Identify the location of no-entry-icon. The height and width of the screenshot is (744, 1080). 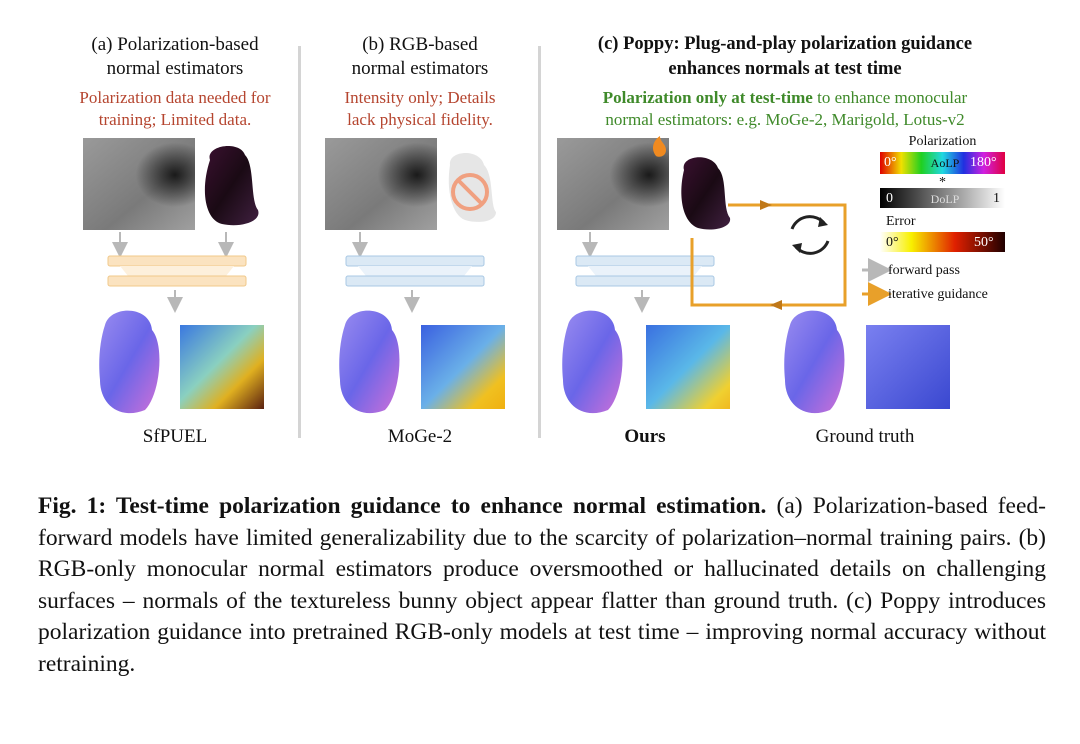
(470, 192).